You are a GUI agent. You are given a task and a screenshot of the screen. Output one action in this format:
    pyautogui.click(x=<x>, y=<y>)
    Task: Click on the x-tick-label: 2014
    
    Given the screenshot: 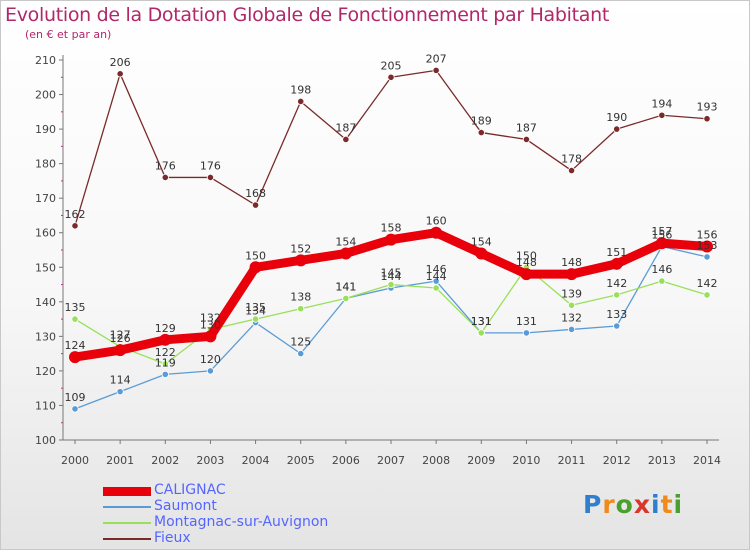 What is the action you would take?
    pyautogui.click(x=707, y=460)
    